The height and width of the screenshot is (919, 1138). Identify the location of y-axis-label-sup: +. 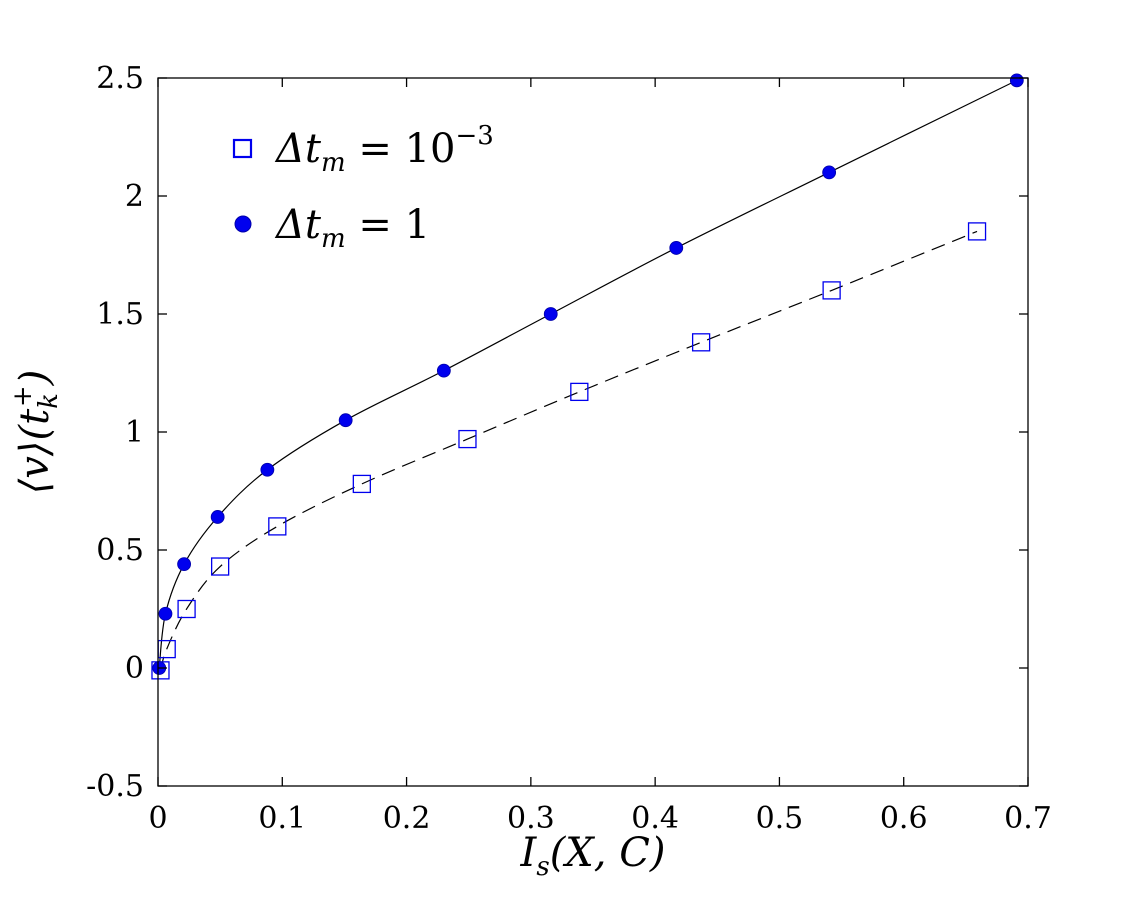
(23, 396).